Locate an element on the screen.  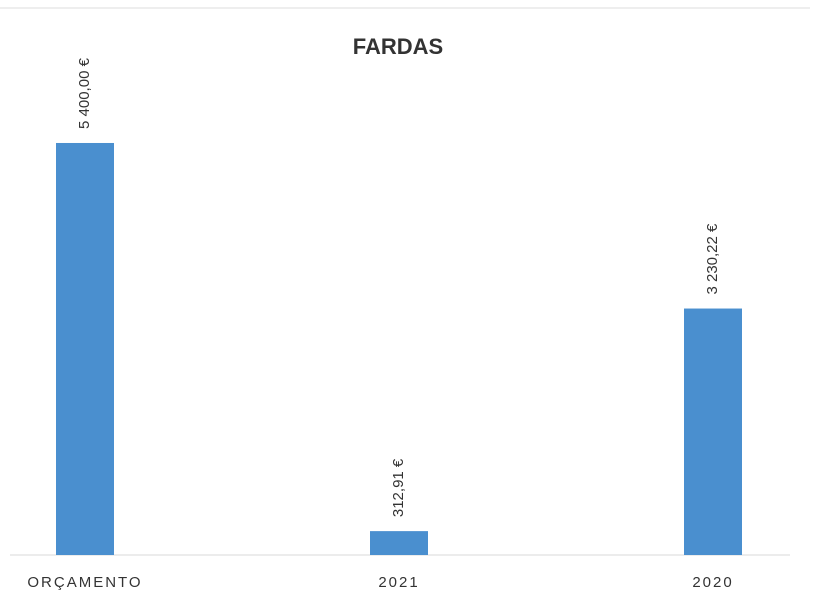
x-tick-label: ORÇAMENTO is located at coordinates (84, 582).